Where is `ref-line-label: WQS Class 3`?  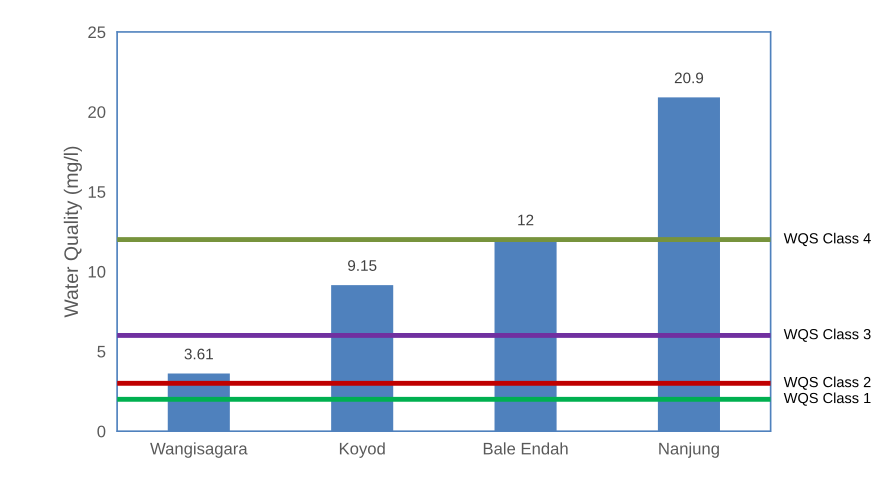
ref-line-label: WQS Class 3 is located at coordinates (827, 335).